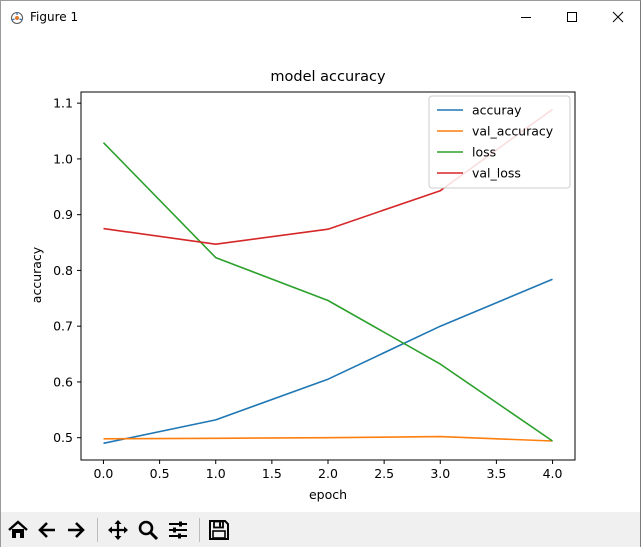 This screenshot has width=642, height=548. What do you see at coordinates (17, 17) in the screenshot?
I see `figure-icon` at bounding box center [17, 17].